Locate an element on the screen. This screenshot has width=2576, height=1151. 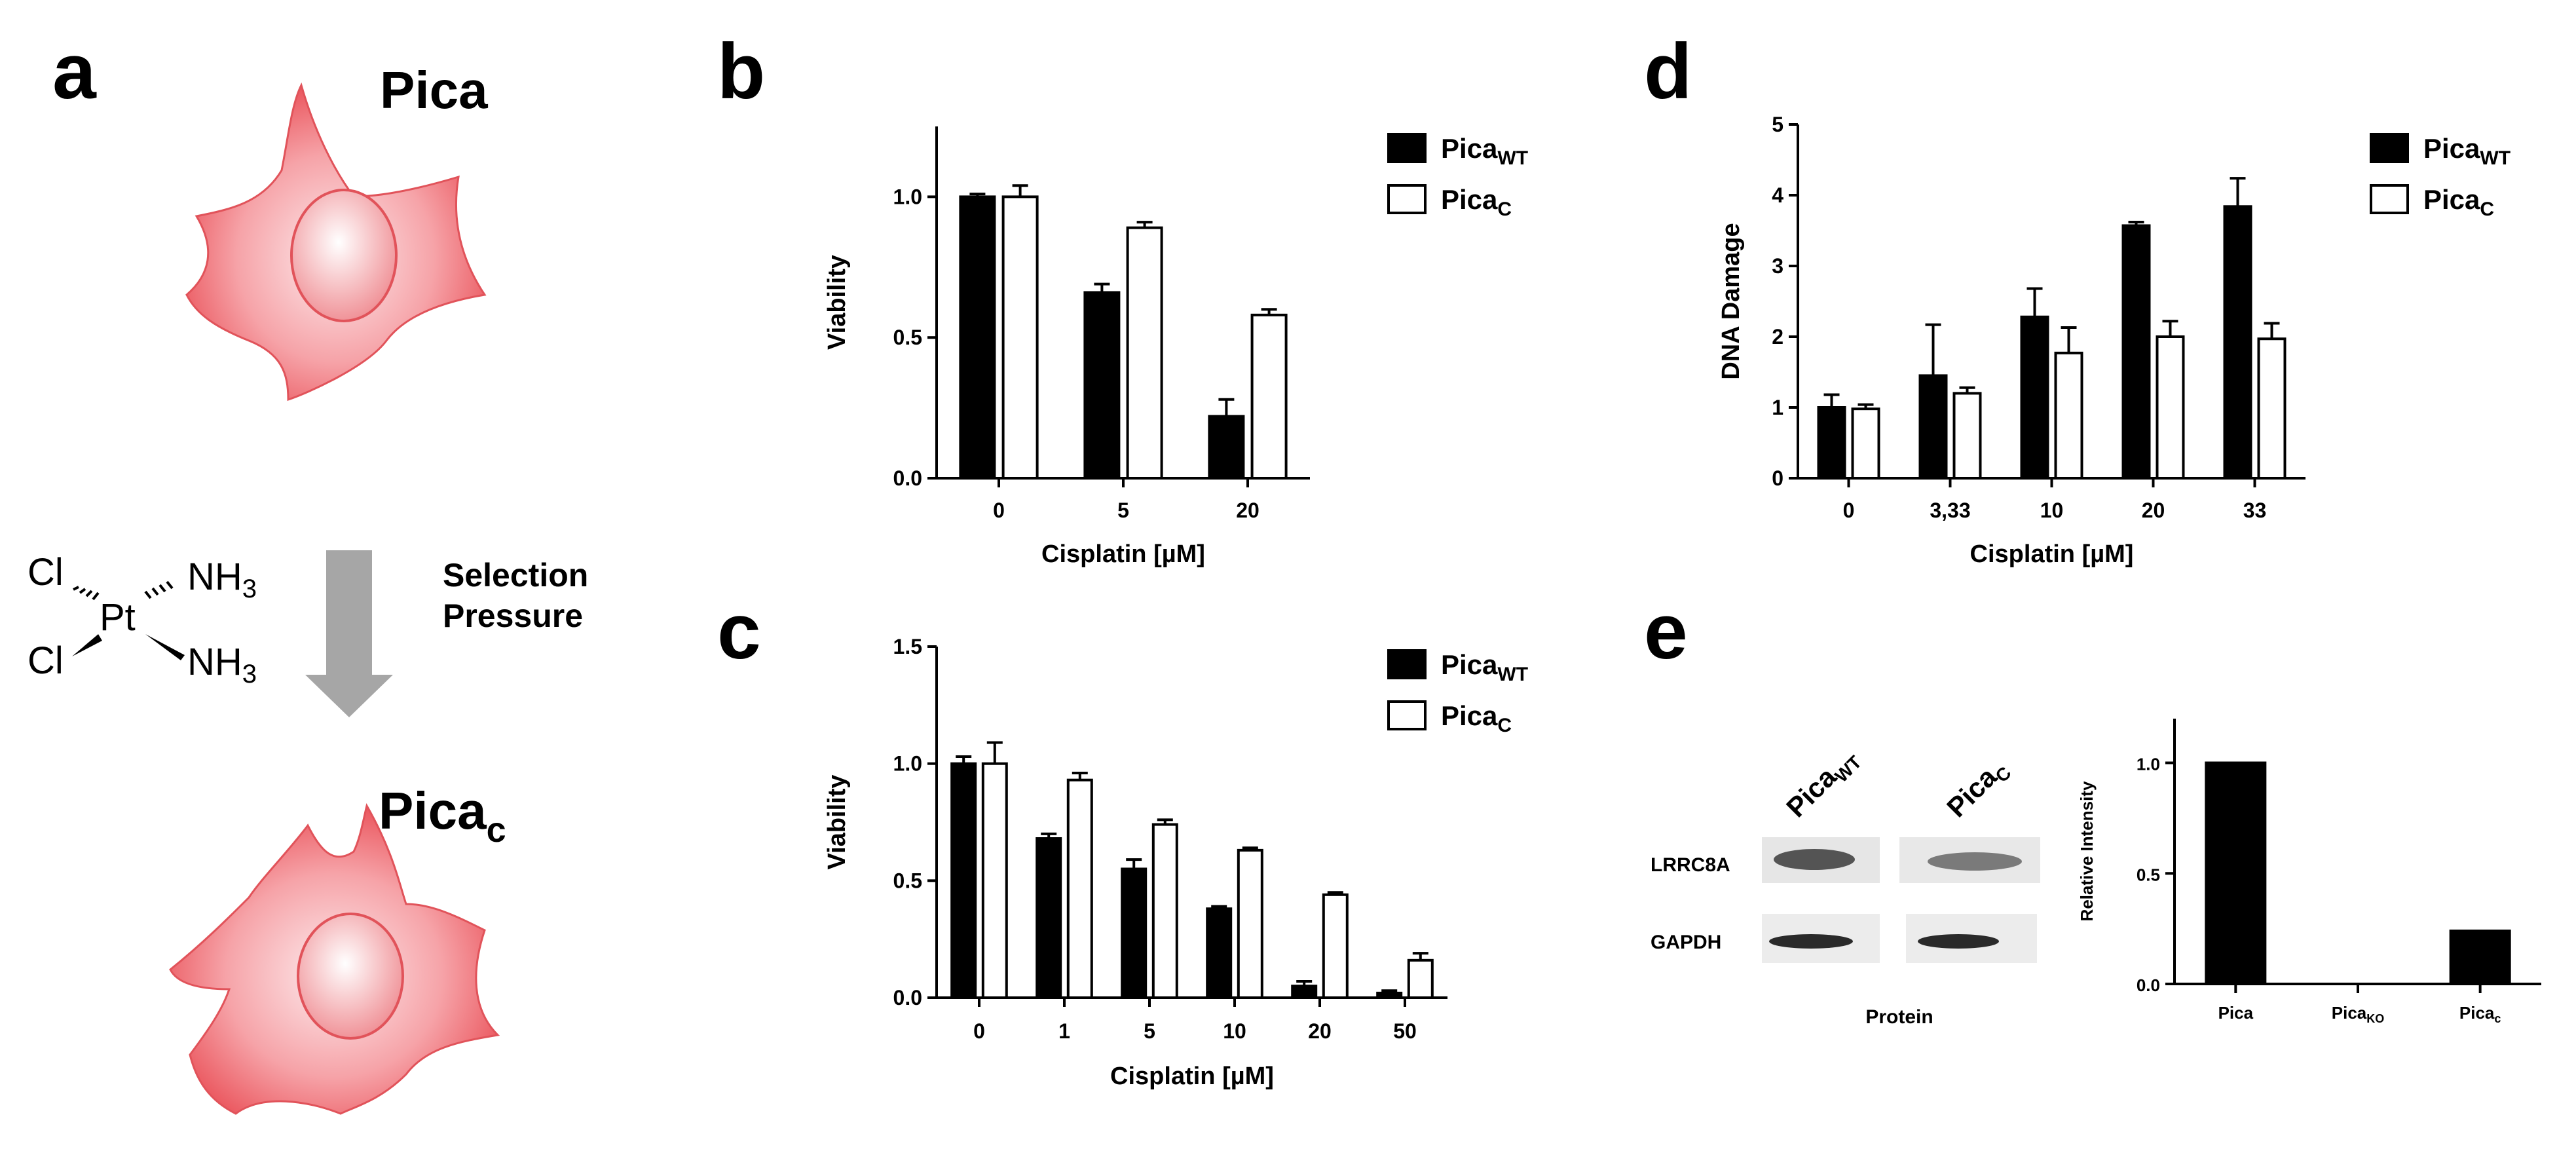
chem-hashed-bond-right is located at coordinates (159, 589).